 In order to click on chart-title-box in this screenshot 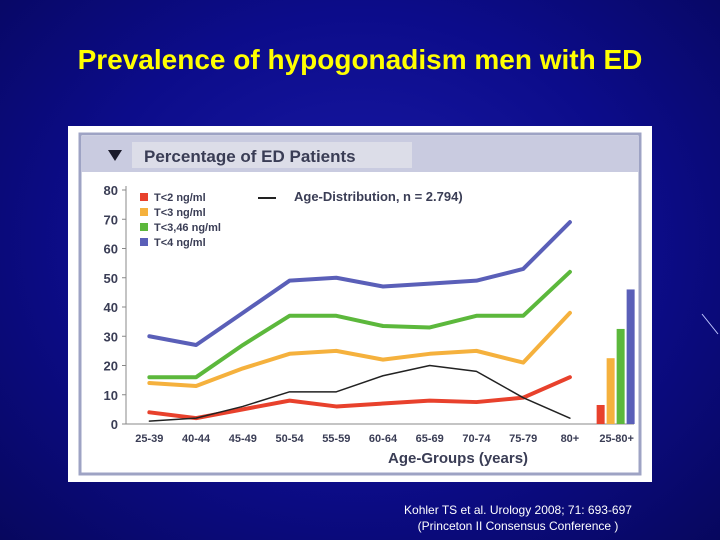, I will do `click(272, 155)`.